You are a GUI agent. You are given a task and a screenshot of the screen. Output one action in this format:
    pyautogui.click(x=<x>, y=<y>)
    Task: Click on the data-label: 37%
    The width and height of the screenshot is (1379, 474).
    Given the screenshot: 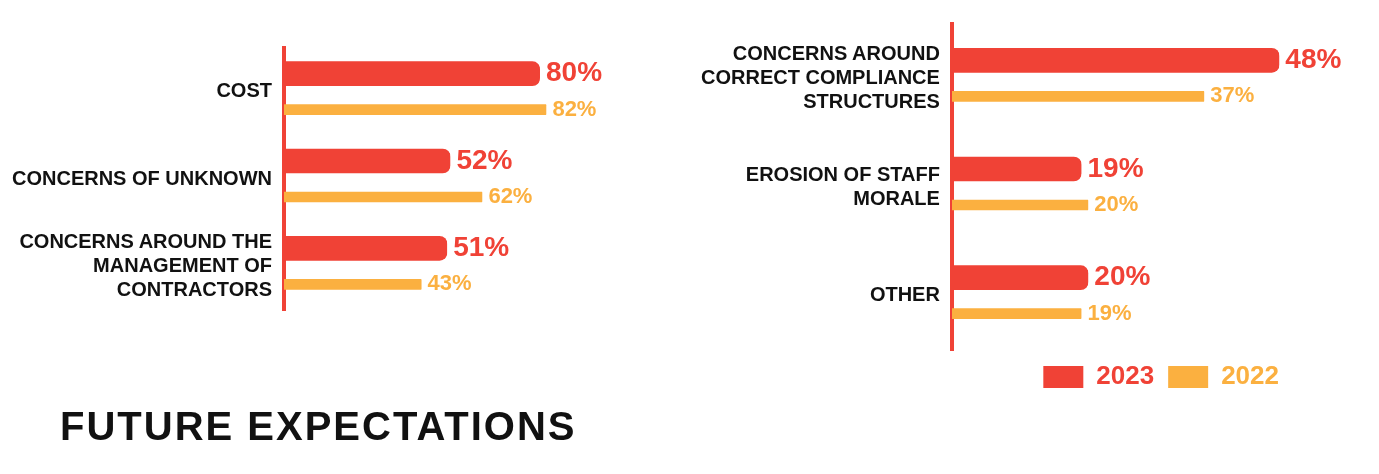 What is the action you would take?
    pyautogui.click(x=1232, y=95)
    